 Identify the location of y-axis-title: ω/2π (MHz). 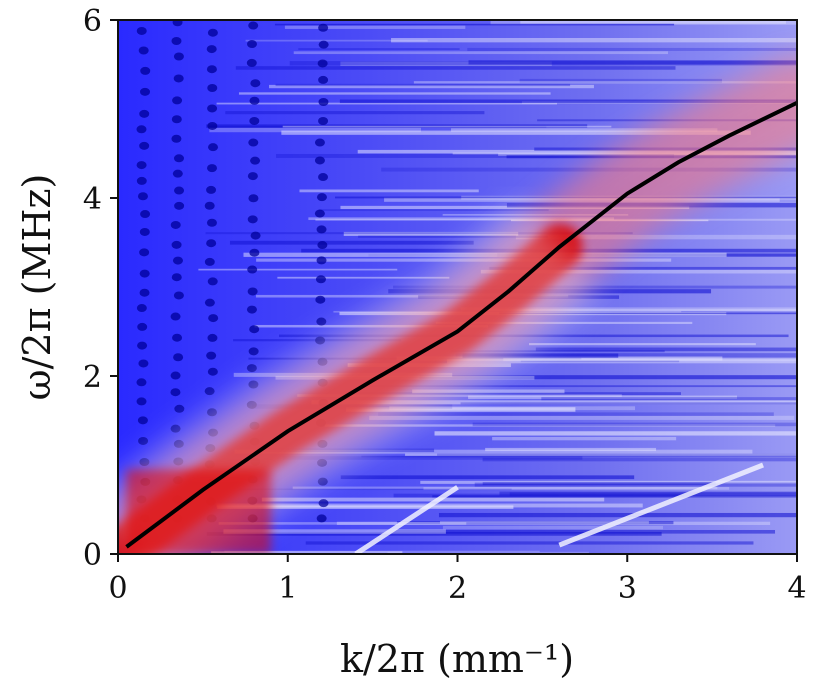
(37, 287).